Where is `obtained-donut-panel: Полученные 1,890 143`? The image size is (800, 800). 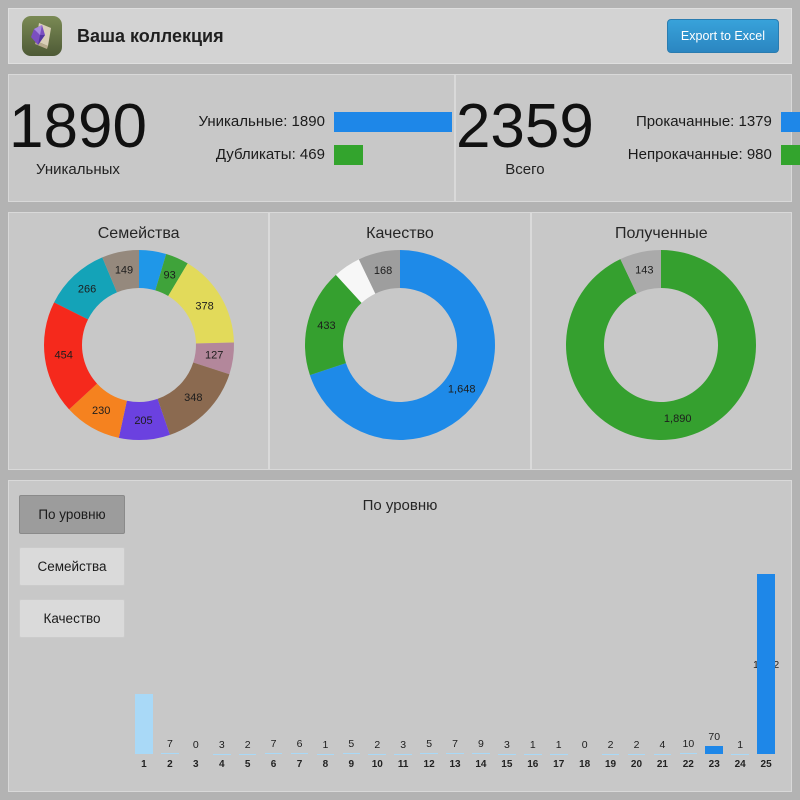
obtained-donut-panel: Полученные 1,890 143 is located at coordinates (660, 341).